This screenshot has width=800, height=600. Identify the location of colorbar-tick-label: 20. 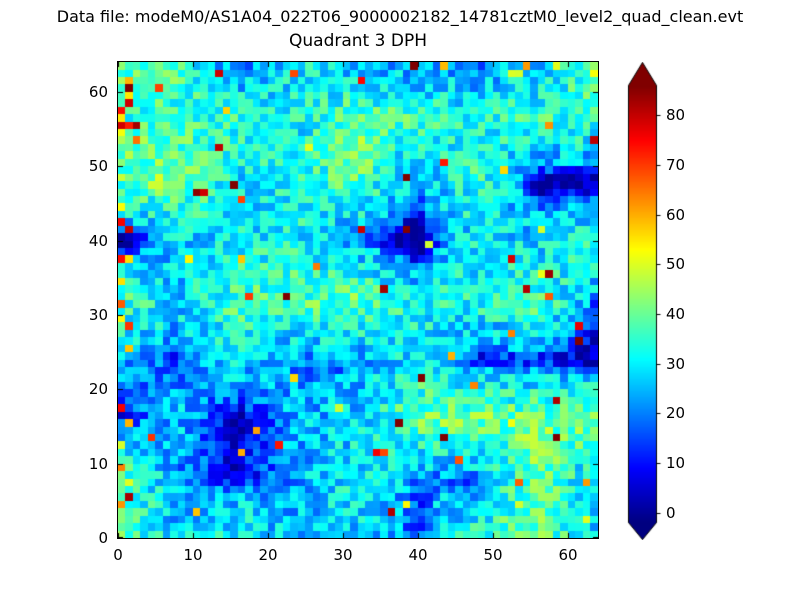
(676, 413).